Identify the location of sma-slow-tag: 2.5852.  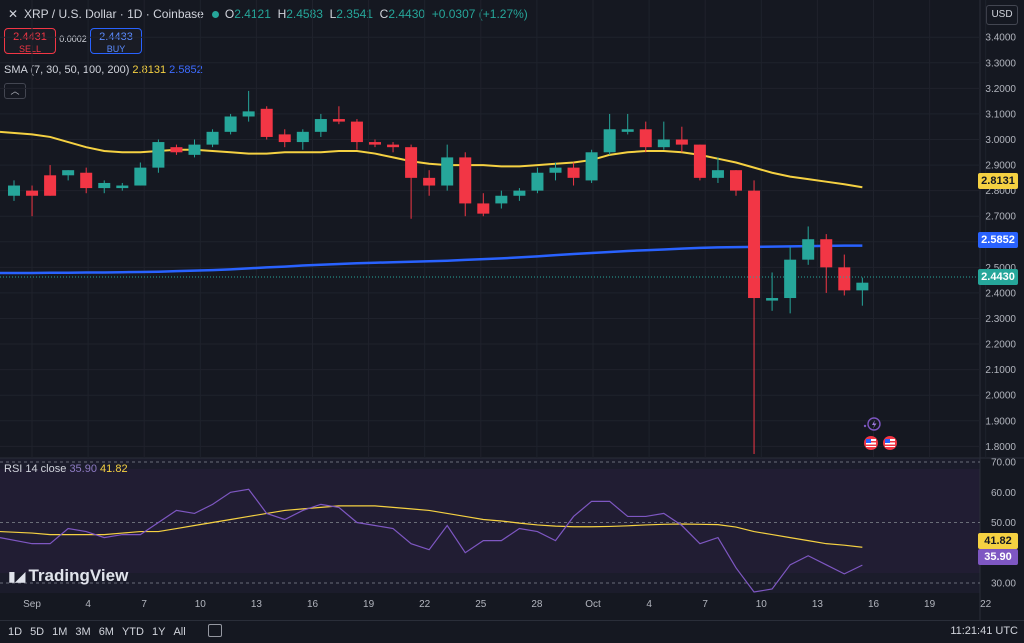
(998, 240).